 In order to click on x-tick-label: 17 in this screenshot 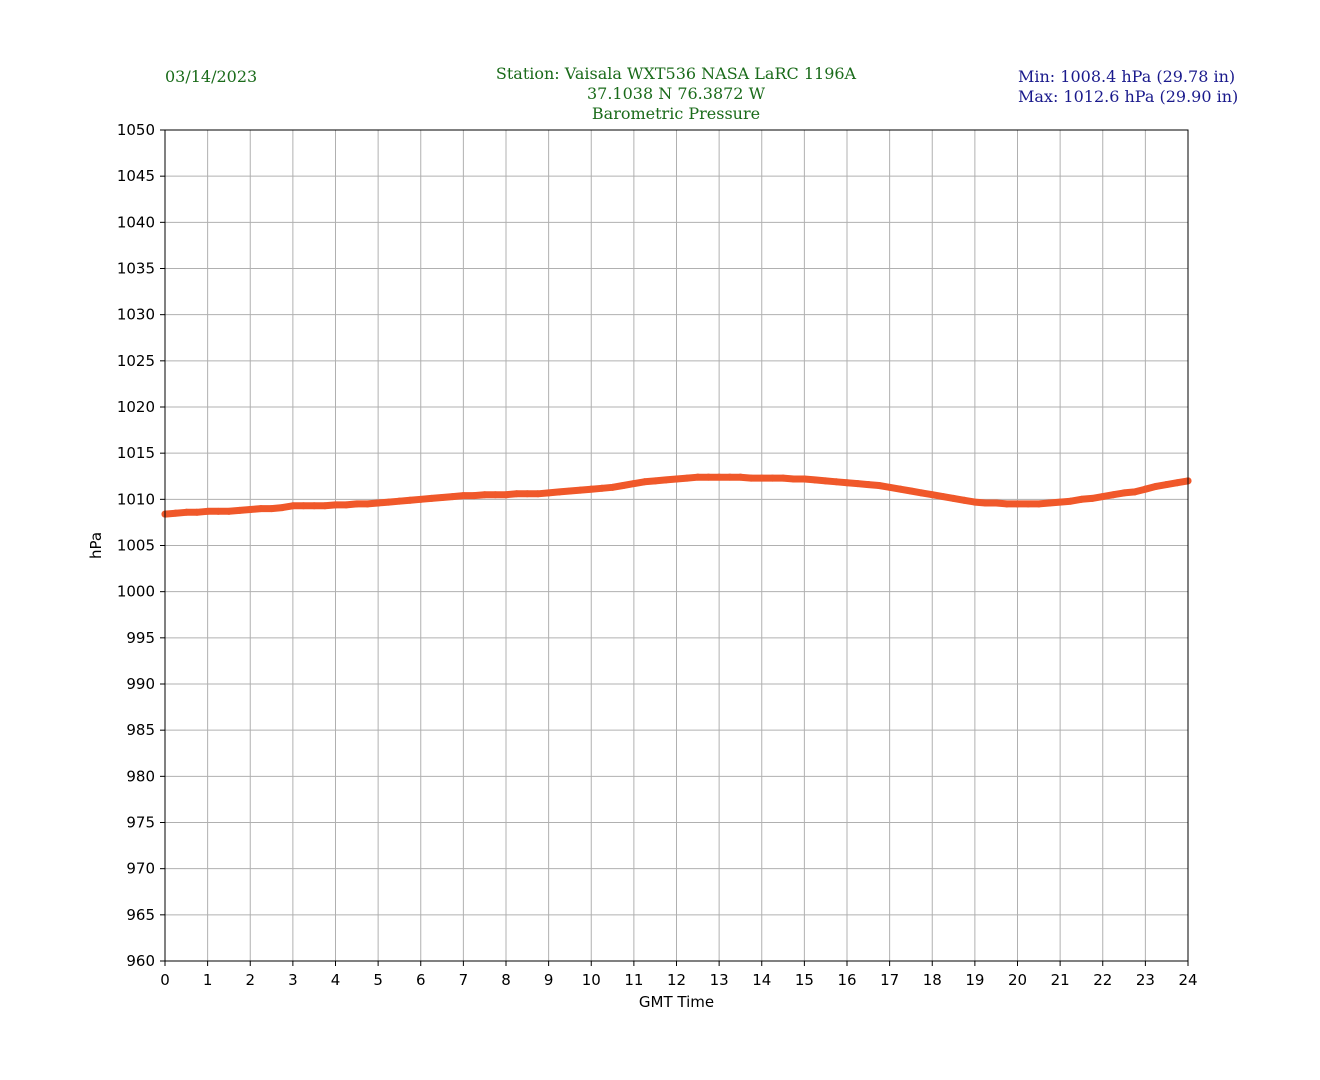, I will do `click(889, 980)`.